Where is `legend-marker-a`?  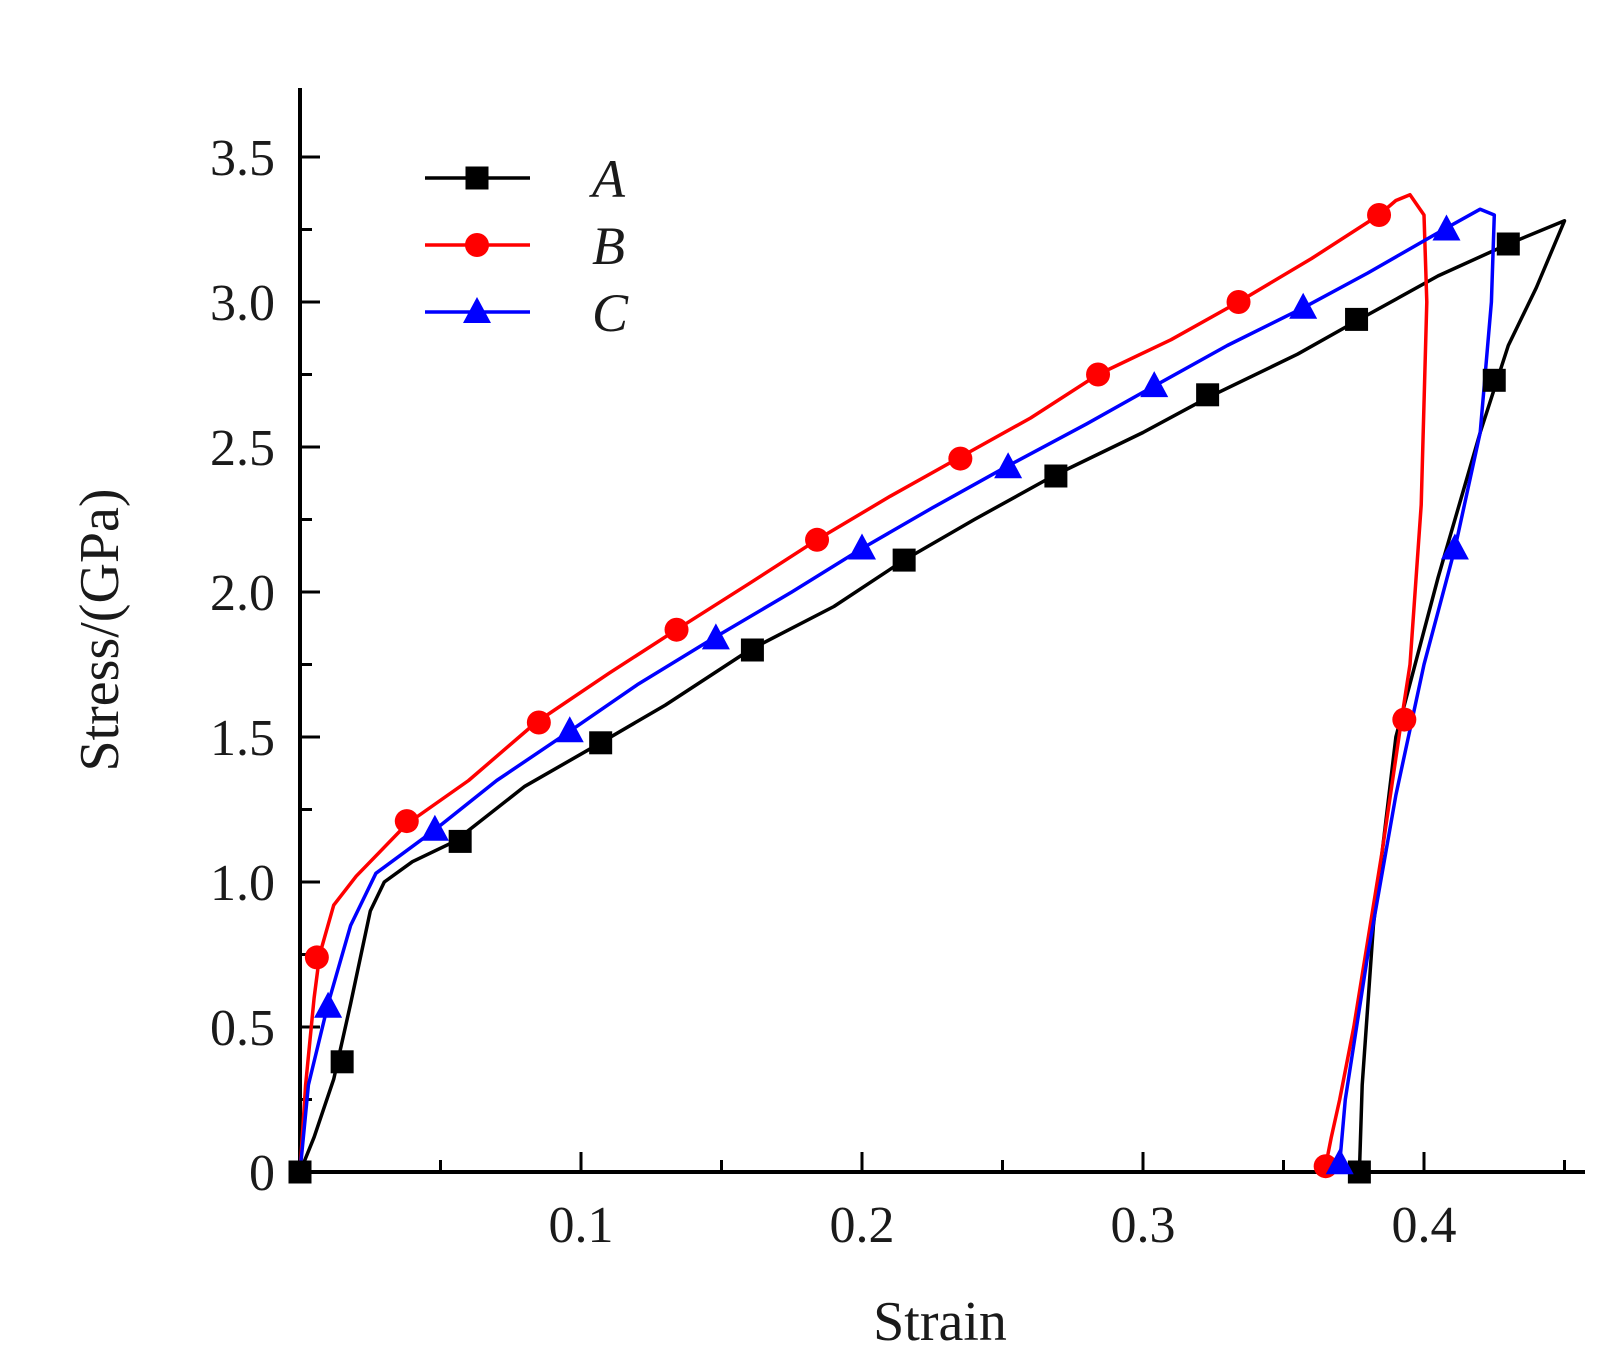
legend-marker-a is located at coordinates (477, 178).